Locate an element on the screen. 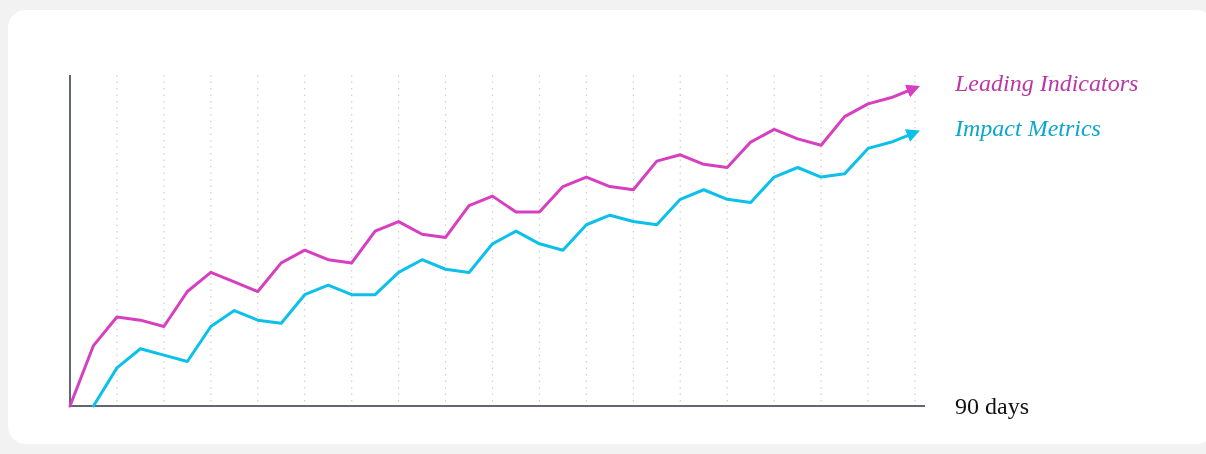  series-label: Leading Indicators is located at coordinates (1046, 83).